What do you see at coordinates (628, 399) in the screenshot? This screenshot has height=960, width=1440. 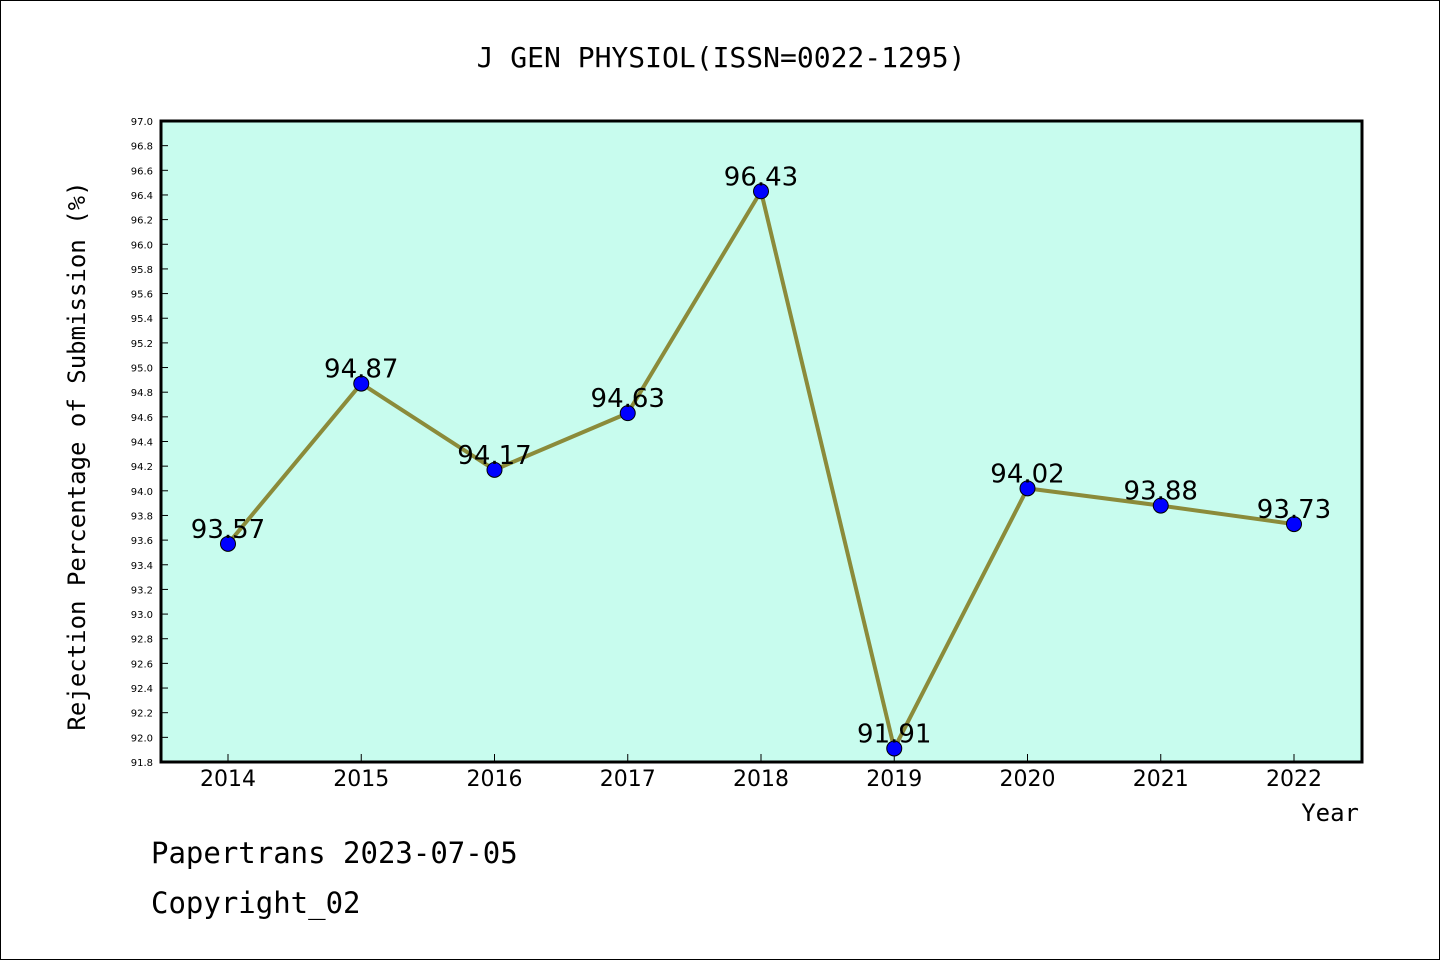 I see `data-label-2017: 94.63` at bounding box center [628, 399].